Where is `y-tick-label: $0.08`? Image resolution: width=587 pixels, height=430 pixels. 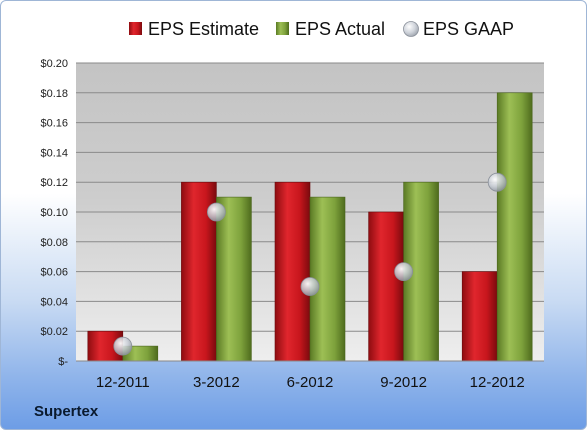
y-tick-label: $0.08 is located at coordinates (54, 243).